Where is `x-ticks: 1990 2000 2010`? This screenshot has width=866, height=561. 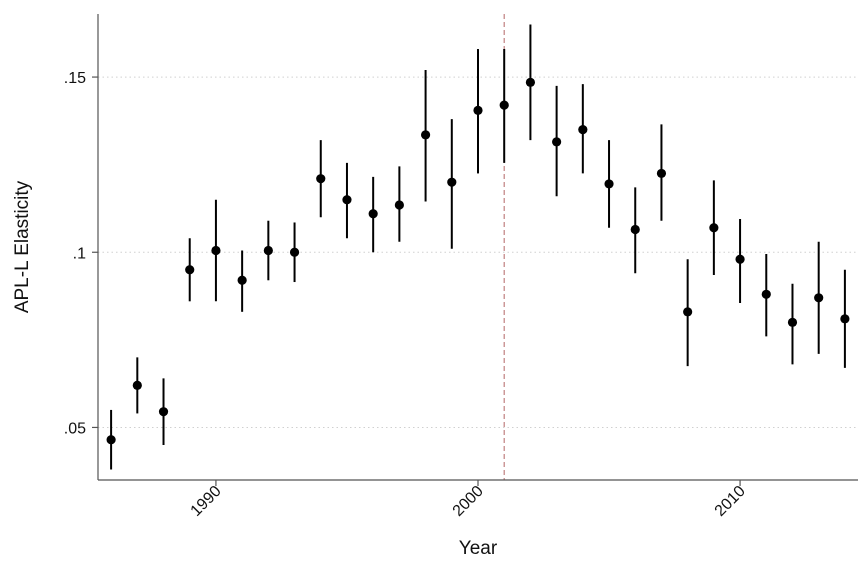 x-ticks: 1990 2000 2010 is located at coordinates (468, 500).